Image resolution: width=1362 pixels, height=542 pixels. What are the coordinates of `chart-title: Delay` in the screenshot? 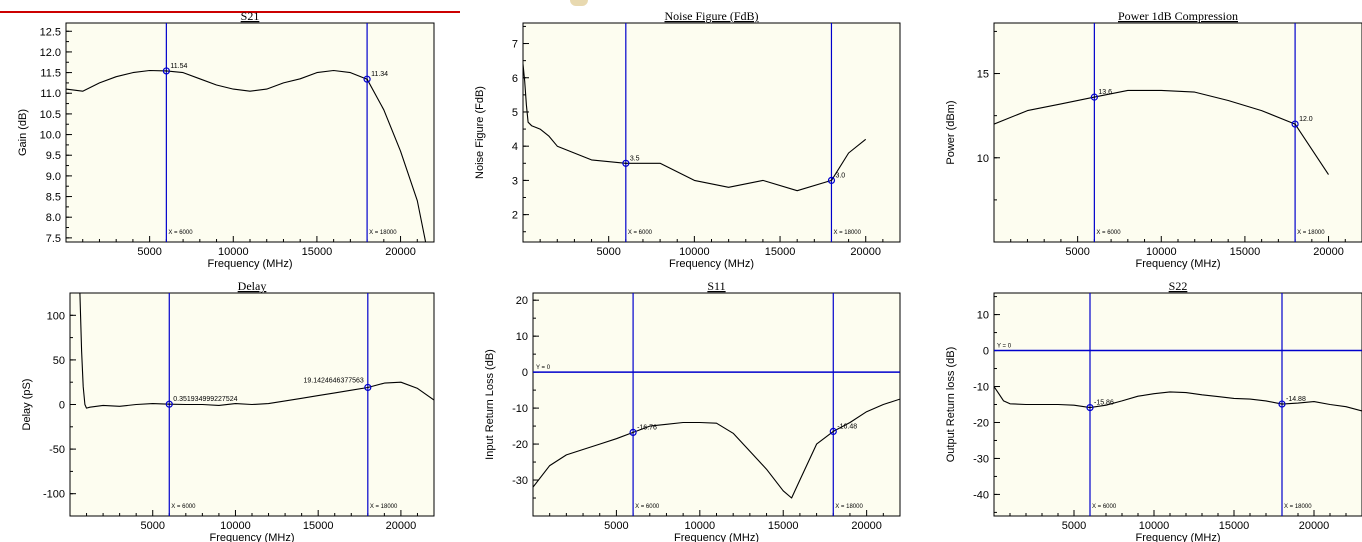 It's located at (252, 286).